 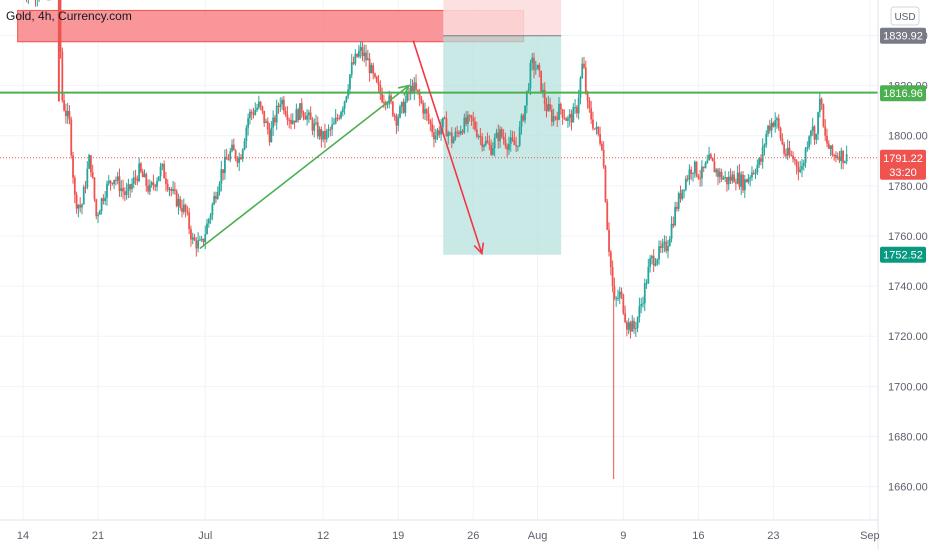 What do you see at coordinates (98, 536) in the screenshot?
I see `x-tick-label: 21` at bounding box center [98, 536].